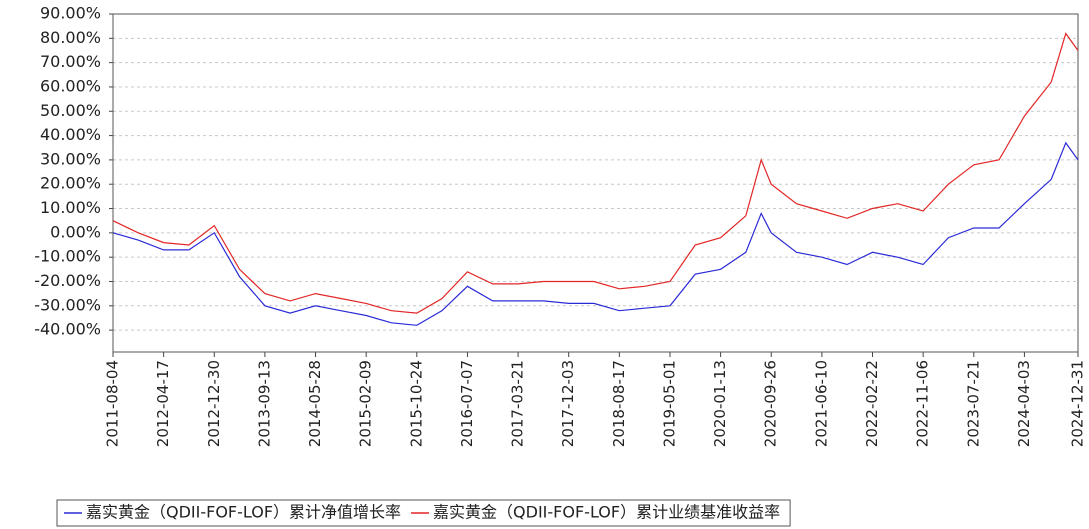  What do you see at coordinates (70, 183) in the screenshot?
I see `y-tick-label: 20.00%` at bounding box center [70, 183].